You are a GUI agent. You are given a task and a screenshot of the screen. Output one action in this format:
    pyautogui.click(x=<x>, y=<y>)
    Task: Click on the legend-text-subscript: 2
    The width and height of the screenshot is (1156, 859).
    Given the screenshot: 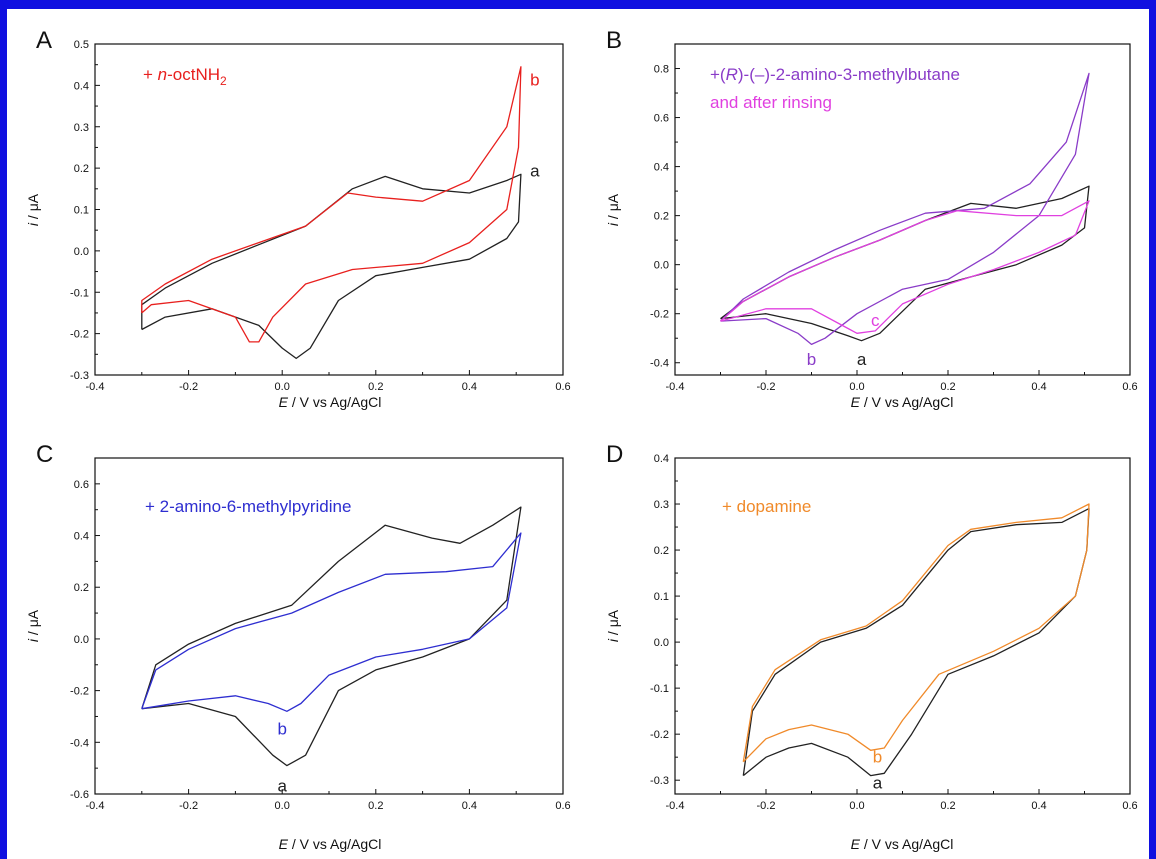 What is the action you would take?
    pyautogui.click(x=223, y=81)
    